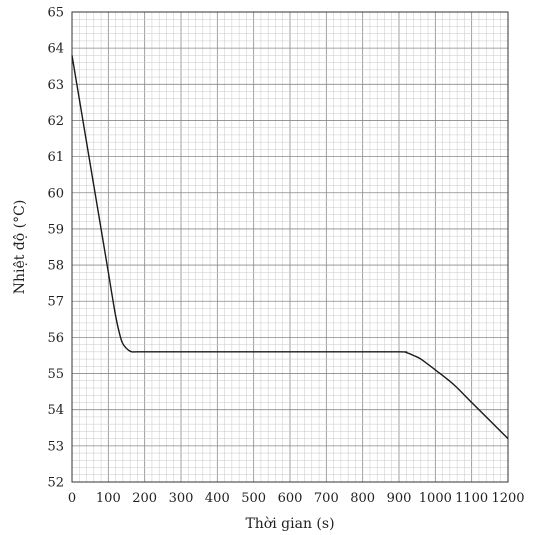 This screenshot has width=534, height=535. What do you see at coordinates (435, 498) in the screenshot?
I see `x-tick-label: 1000` at bounding box center [435, 498].